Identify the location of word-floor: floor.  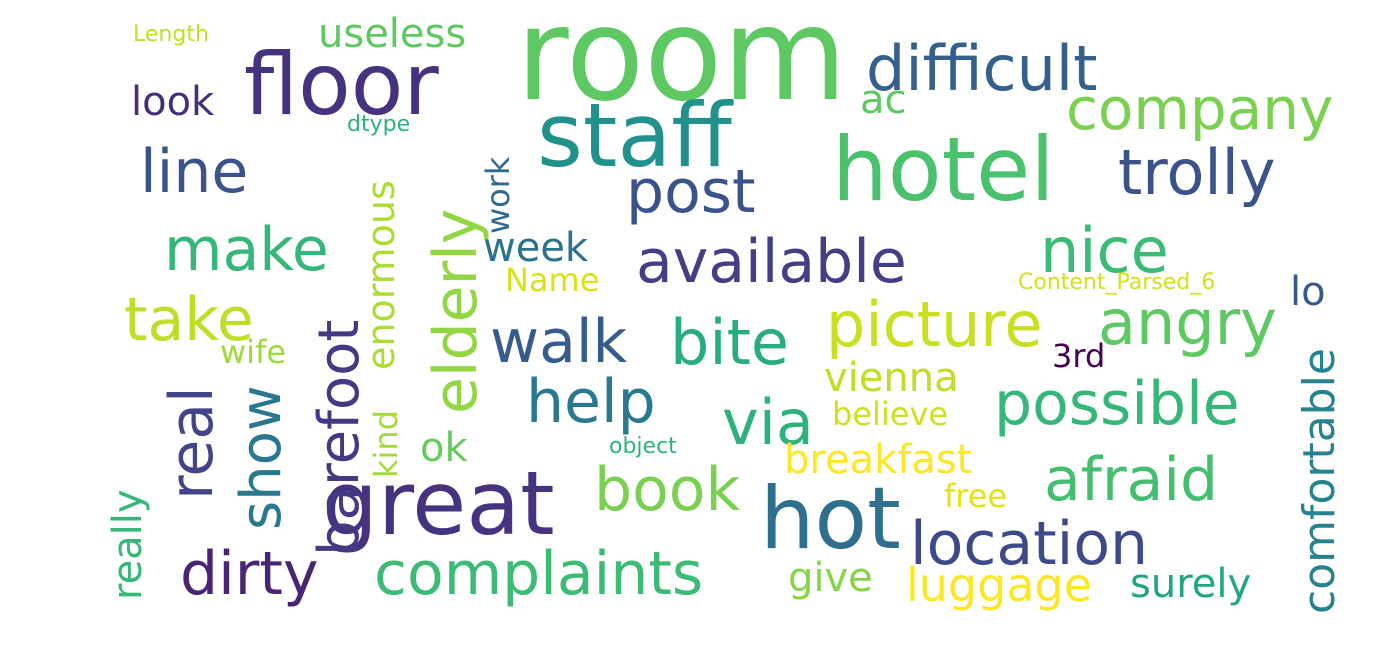
(341, 85).